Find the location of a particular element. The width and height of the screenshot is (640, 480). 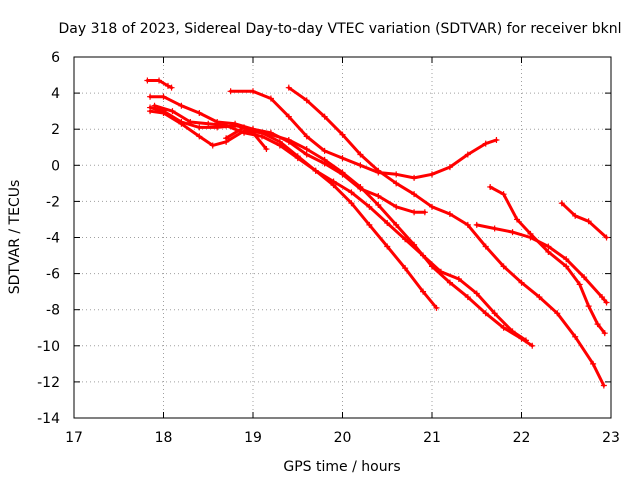

y-tick-label: 6 is located at coordinates (55, 58).